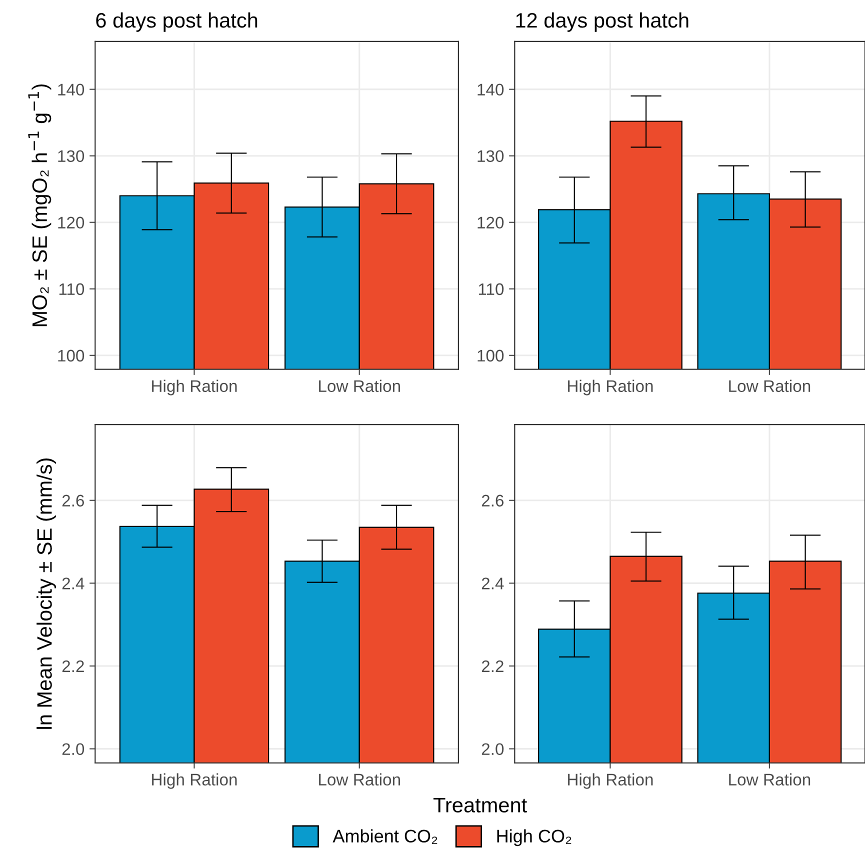  I want to click on x-axis-title: Treatment, so click(480, 805).